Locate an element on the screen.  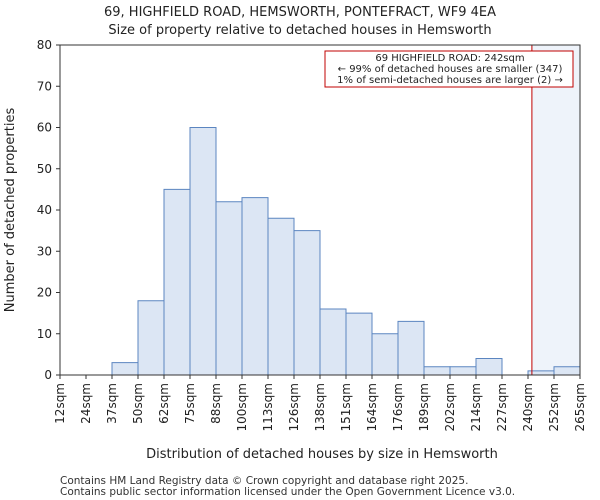
y-tick-label: 60 is located at coordinates (44, 128).